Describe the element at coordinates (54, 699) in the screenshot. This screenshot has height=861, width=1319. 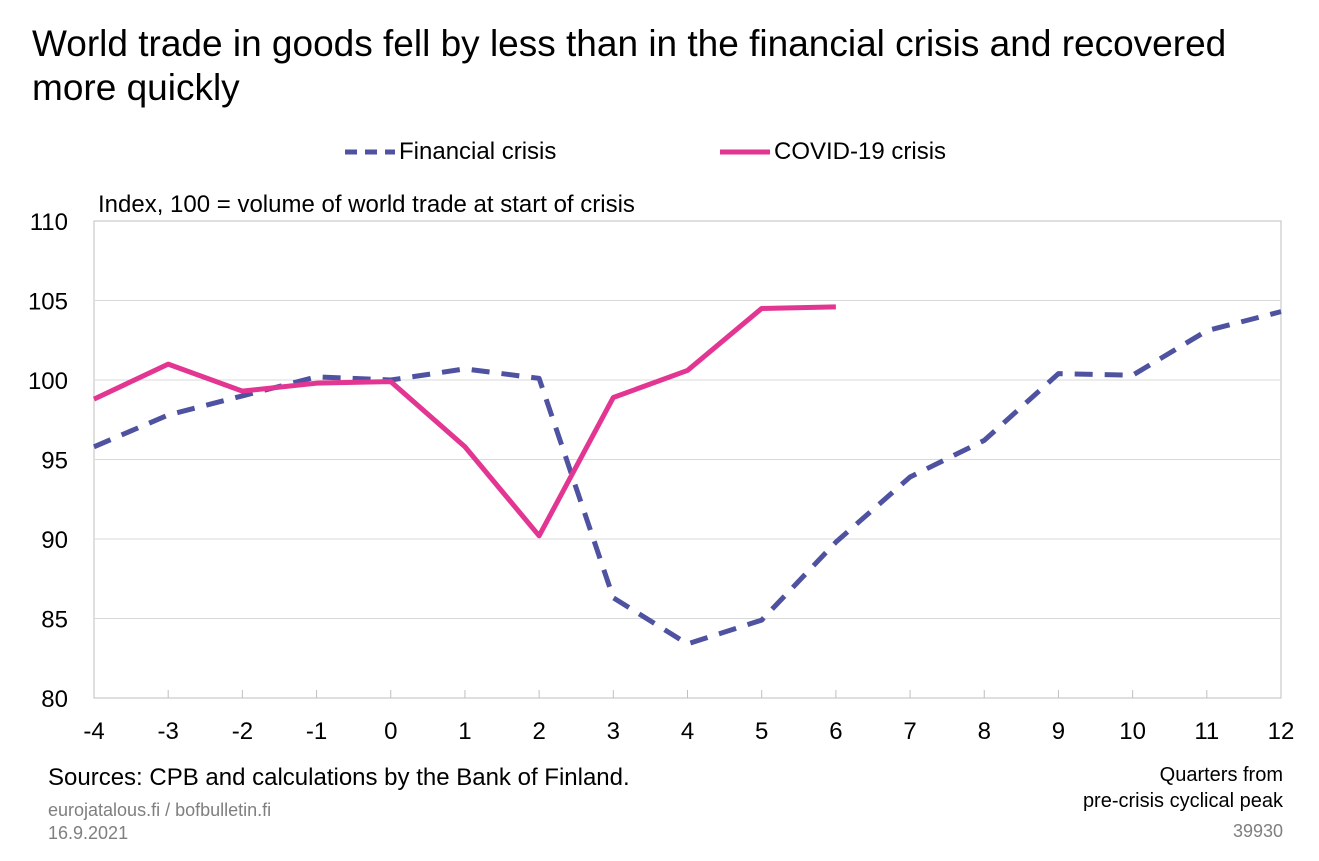
I see `y-tick-label: 80` at that location.